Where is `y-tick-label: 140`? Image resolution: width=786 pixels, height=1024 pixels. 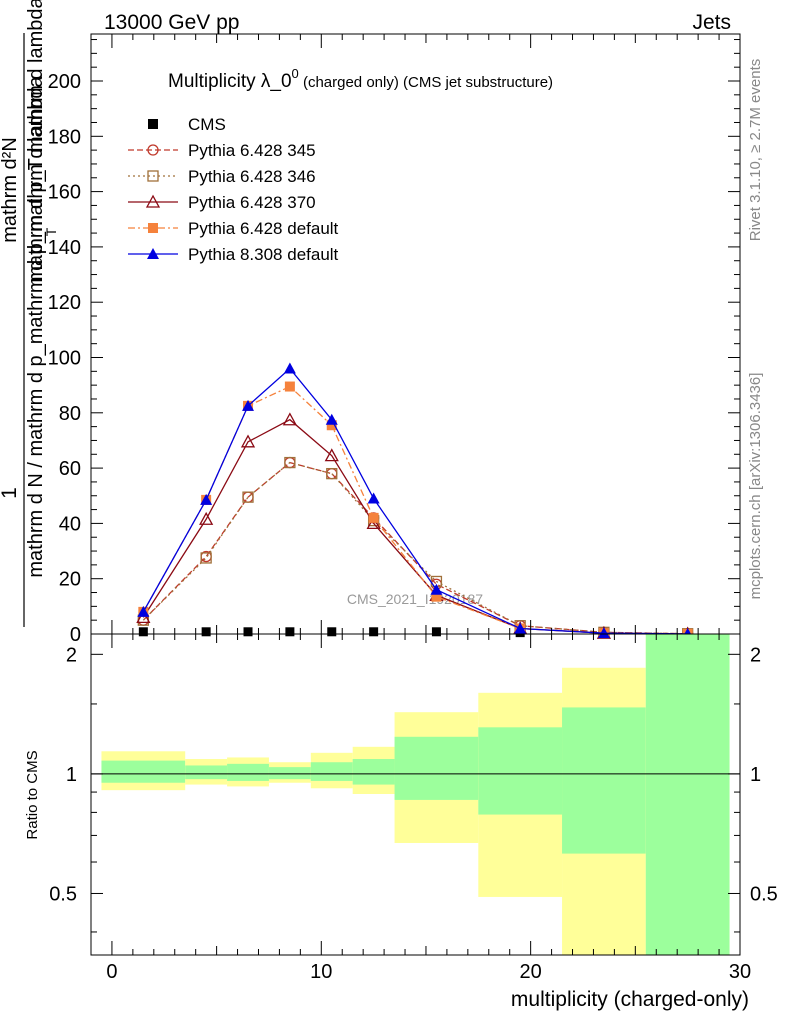
y-tick-label: 140 is located at coordinates (64, 248).